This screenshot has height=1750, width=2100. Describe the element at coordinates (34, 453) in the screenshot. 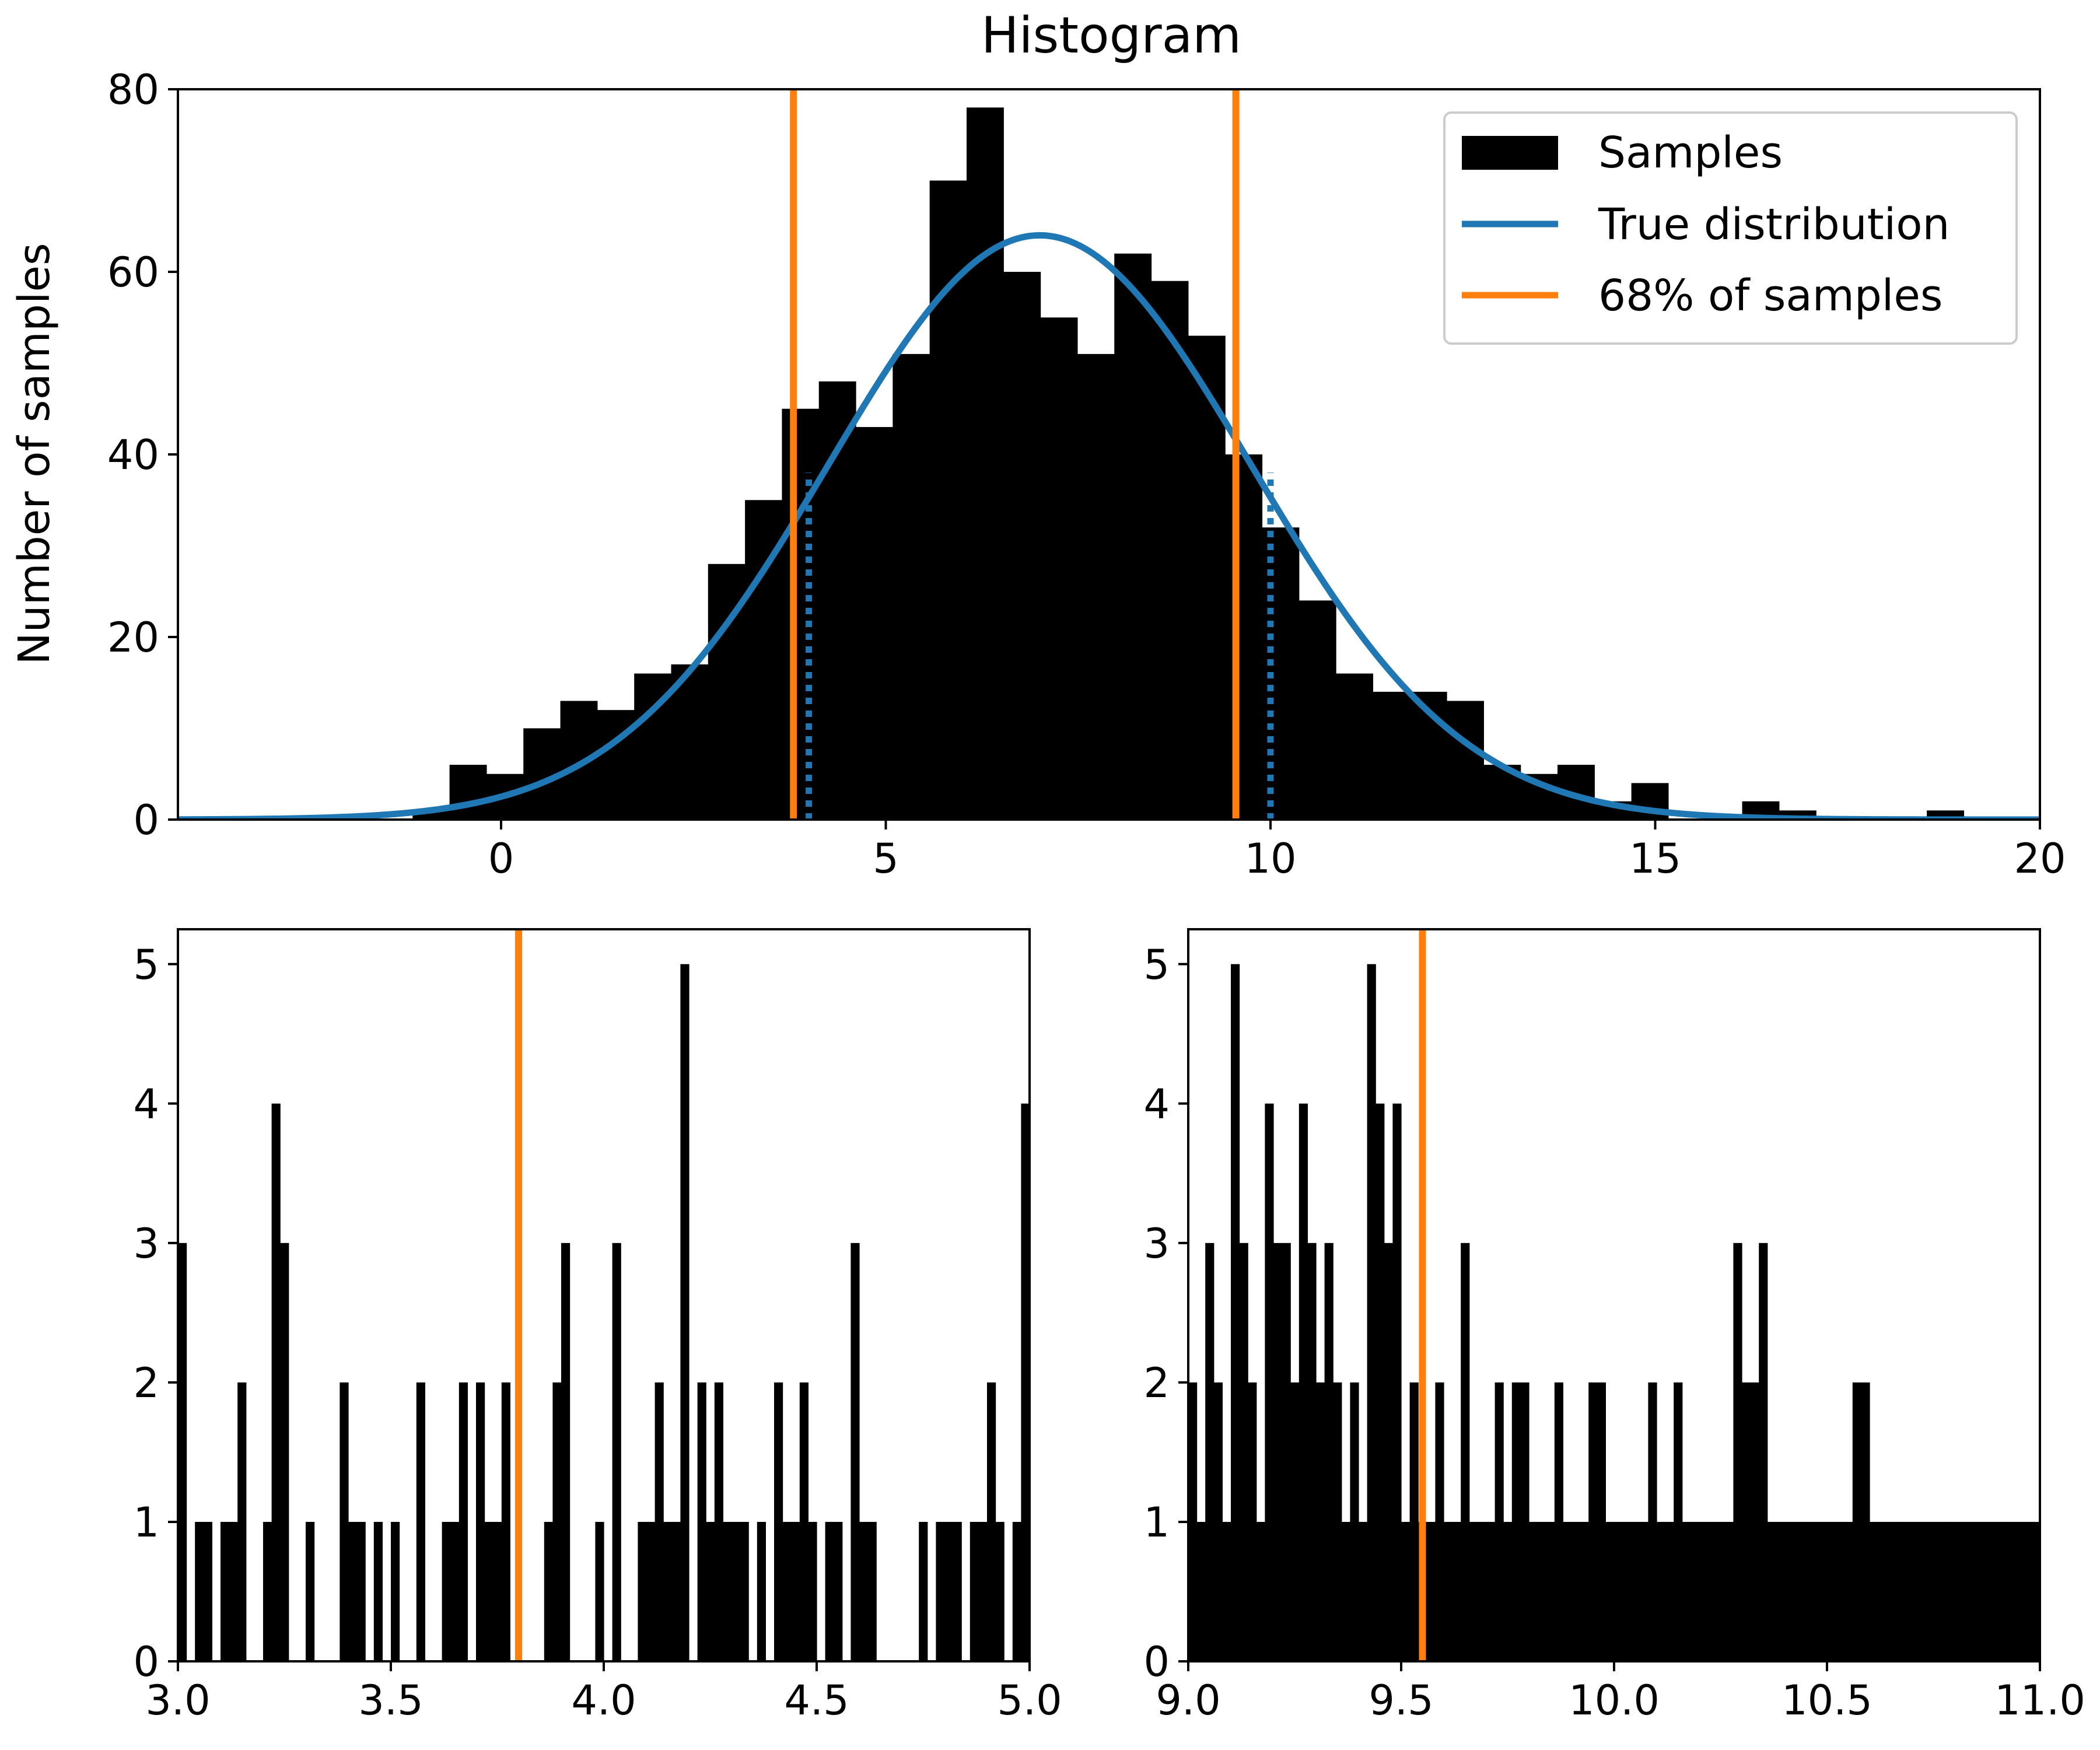

I see `y-axis-label: Number of samples` at that location.